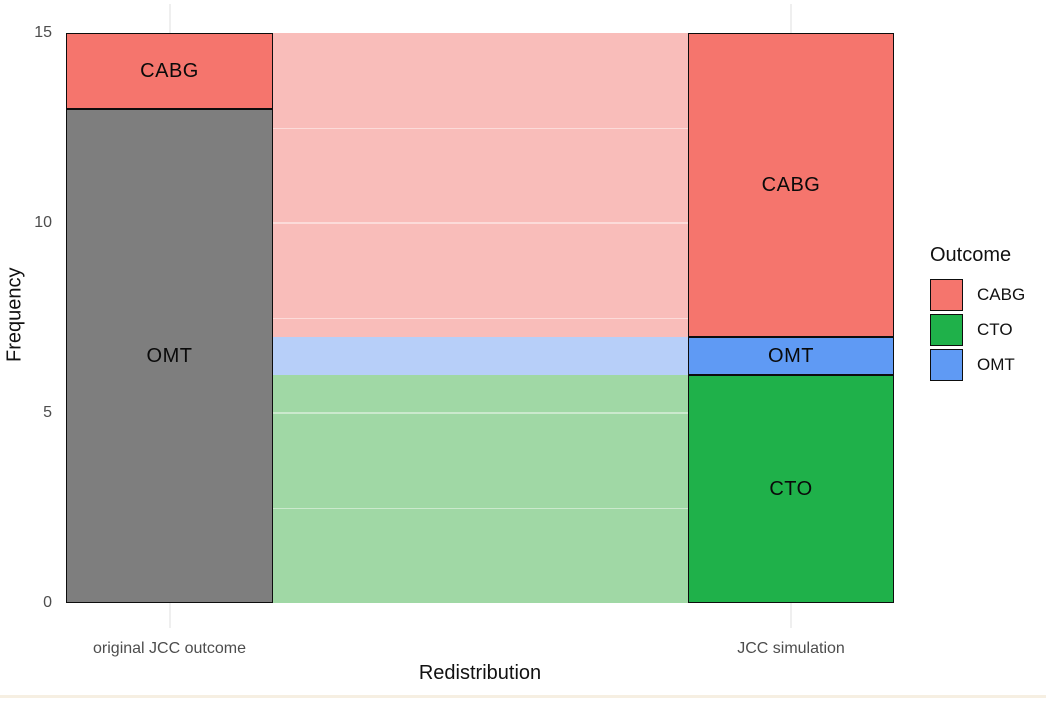 Image resolution: width=1046 pixels, height=704 pixels. I want to click on legend-items: CABG CTO OMT, so click(985, 330).